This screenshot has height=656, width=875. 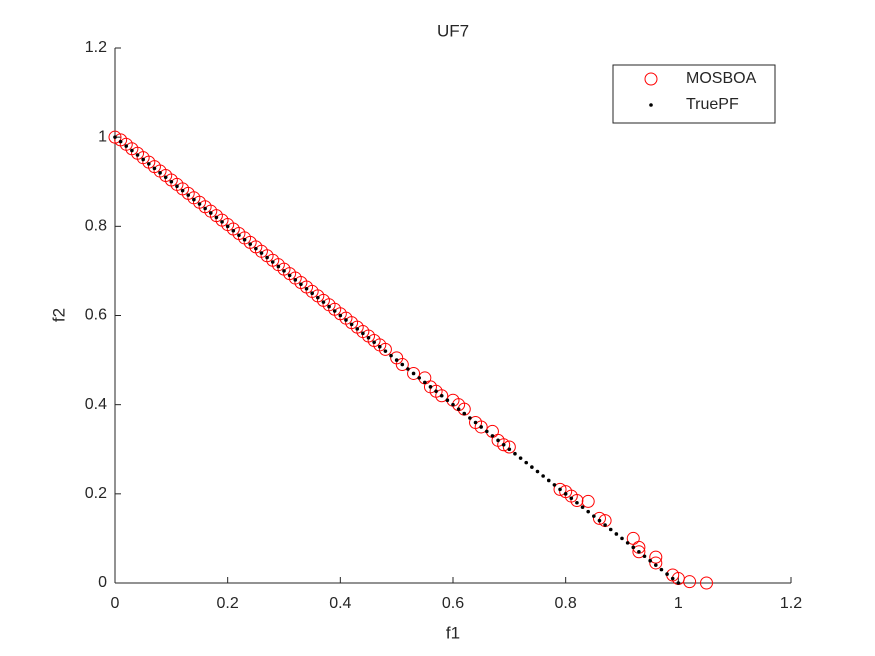 What do you see at coordinates (102, 136) in the screenshot?
I see `y-tick-label: 1` at bounding box center [102, 136].